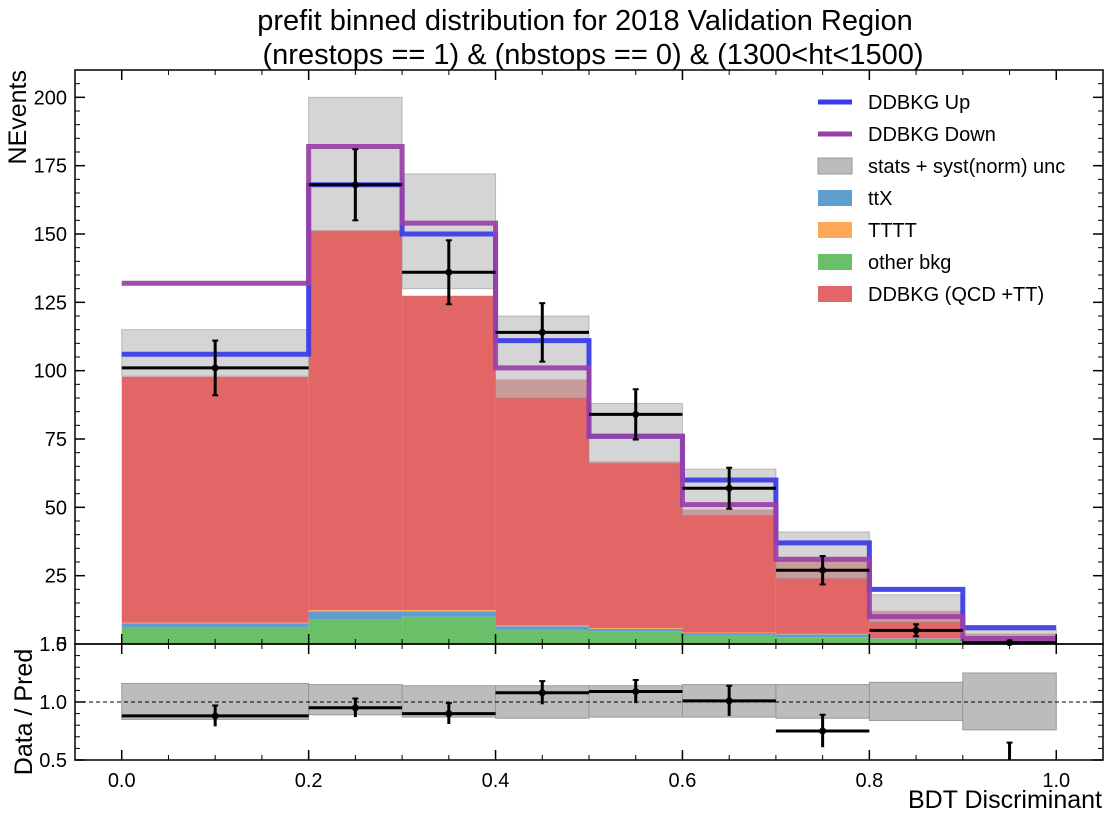 The image size is (1110, 822). What do you see at coordinates (1005, 800) in the screenshot?
I see `x-axis-label: BDT Discriminant` at bounding box center [1005, 800].